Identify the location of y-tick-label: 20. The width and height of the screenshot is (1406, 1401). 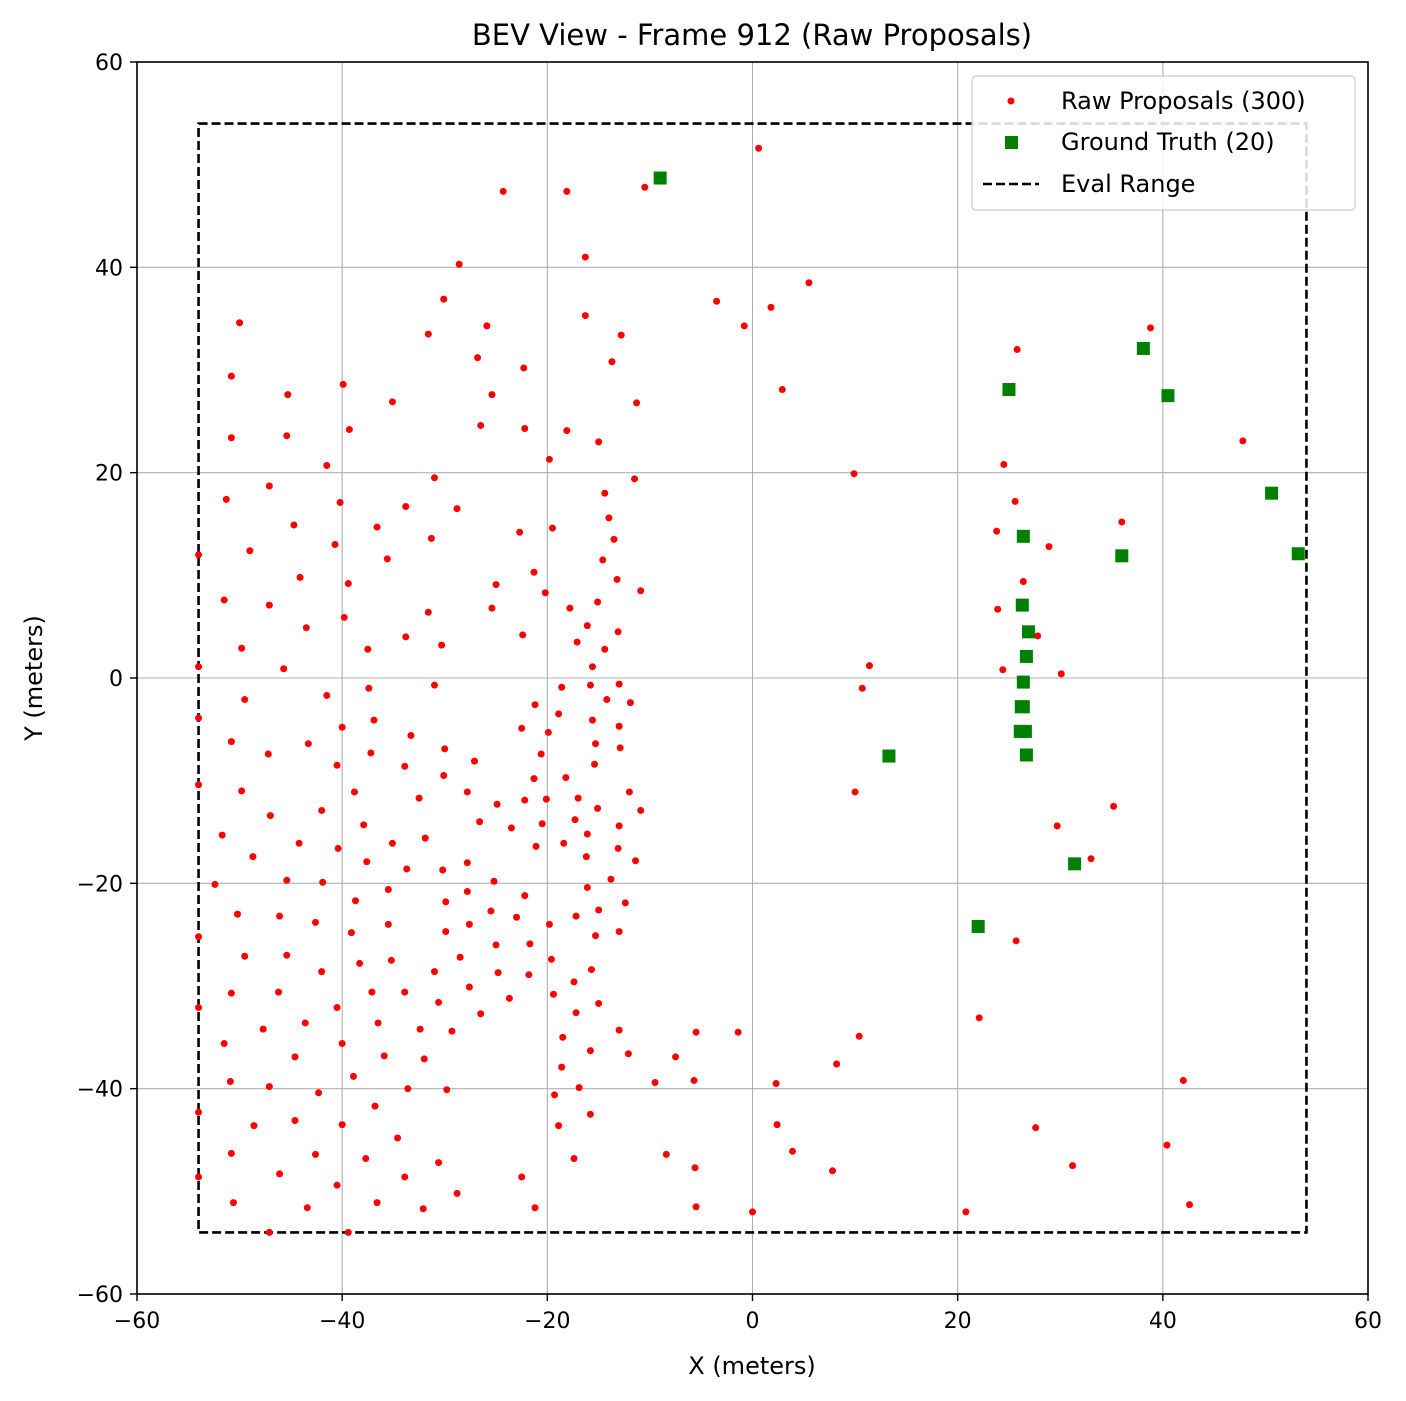
(109, 474).